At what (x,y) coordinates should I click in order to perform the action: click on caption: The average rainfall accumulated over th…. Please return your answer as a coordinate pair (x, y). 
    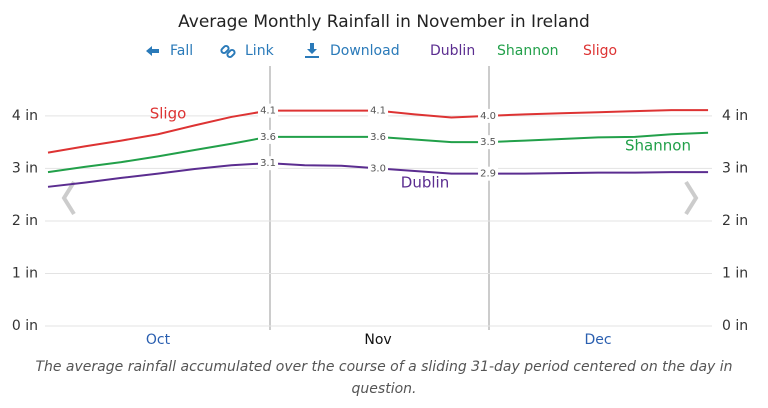
    Looking at the image, I should click on (384, 378).